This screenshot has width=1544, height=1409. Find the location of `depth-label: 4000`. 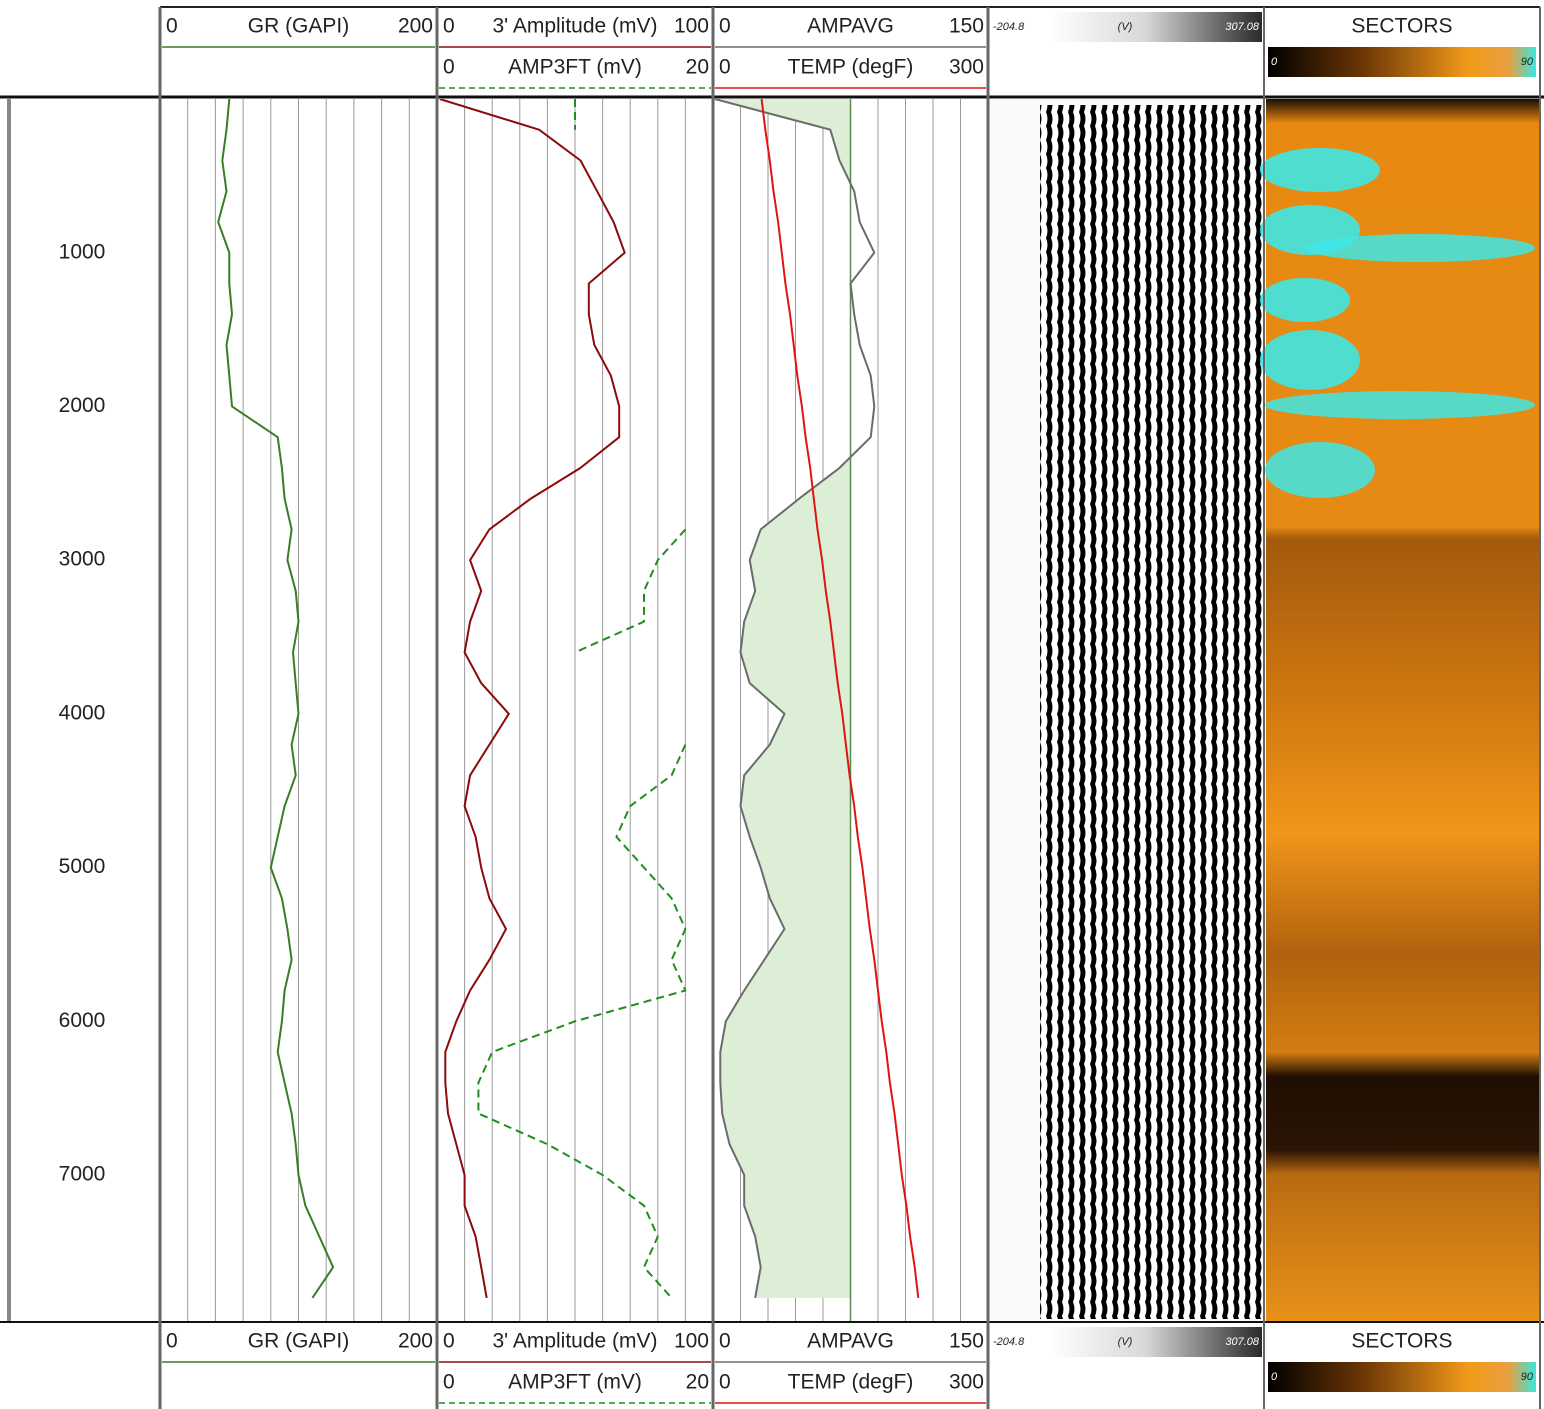

depth-label: 4000 is located at coordinates (82, 712).